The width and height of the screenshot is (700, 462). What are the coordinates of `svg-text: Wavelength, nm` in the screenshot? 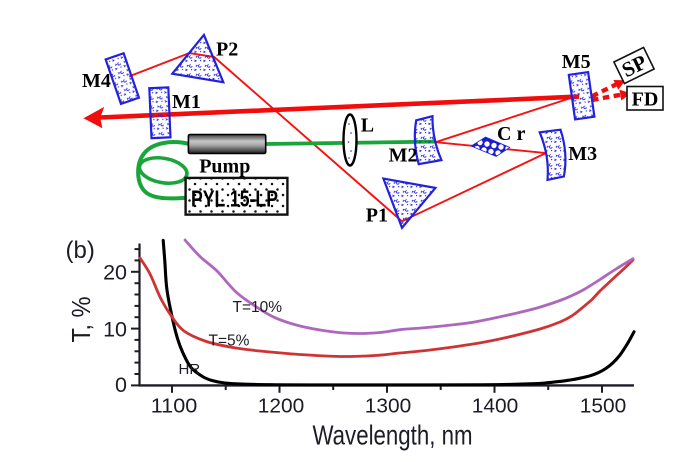 It's located at (393, 435).